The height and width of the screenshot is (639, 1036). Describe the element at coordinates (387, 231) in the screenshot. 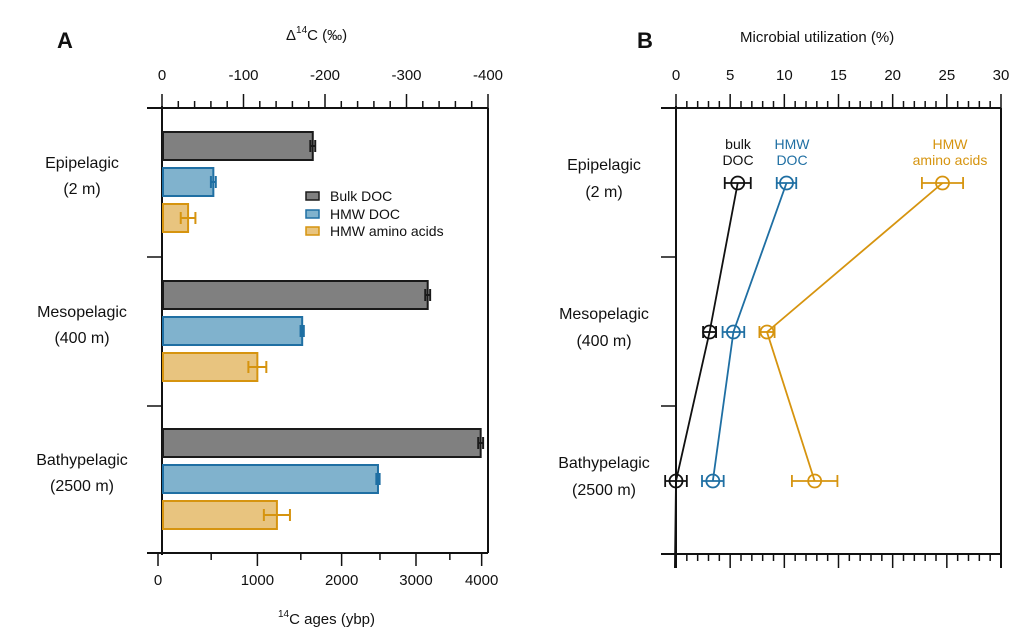

I see `legend-label-hmw-amino-acids: HMW amino acids` at that location.